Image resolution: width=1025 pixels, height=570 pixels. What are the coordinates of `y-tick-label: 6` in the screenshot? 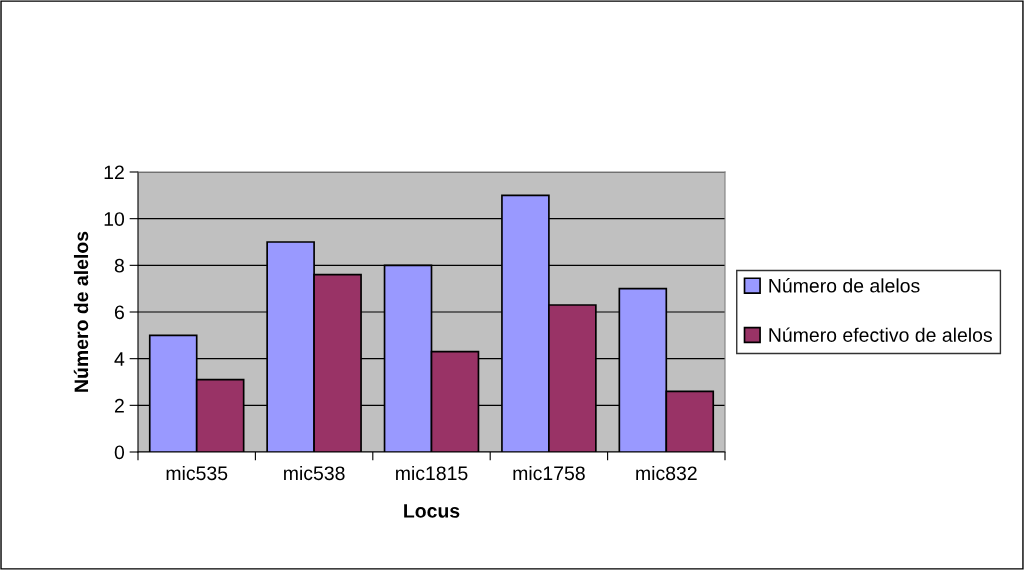 It's located at (119, 312).